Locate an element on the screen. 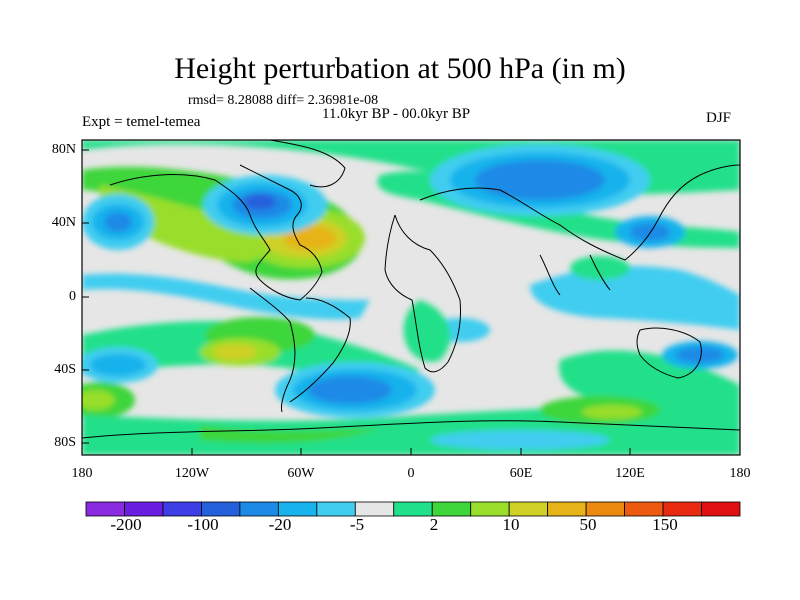 The height and width of the screenshot is (600, 800). colorbar is located at coordinates (413, 509).